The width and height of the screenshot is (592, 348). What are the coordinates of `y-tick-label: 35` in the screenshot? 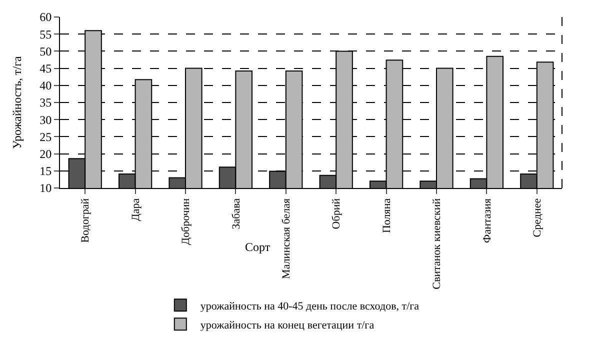 It's located at (46, 103).